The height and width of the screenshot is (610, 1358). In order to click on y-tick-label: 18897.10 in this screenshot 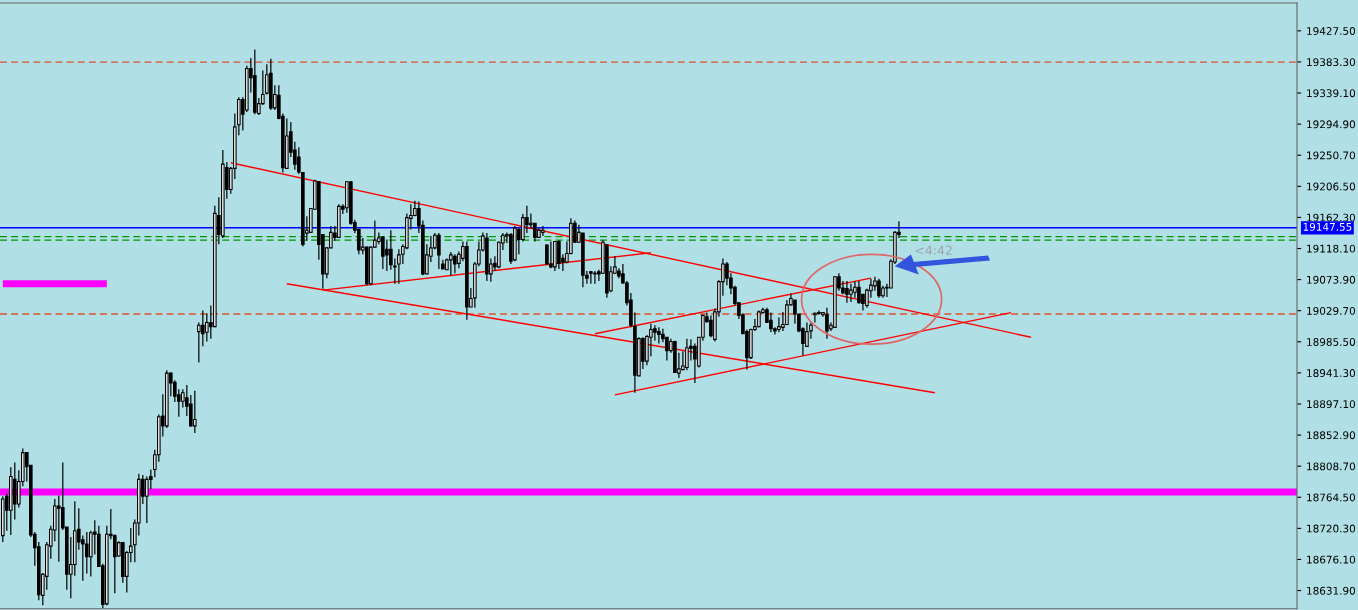, I will do `click(1331, 404)`.